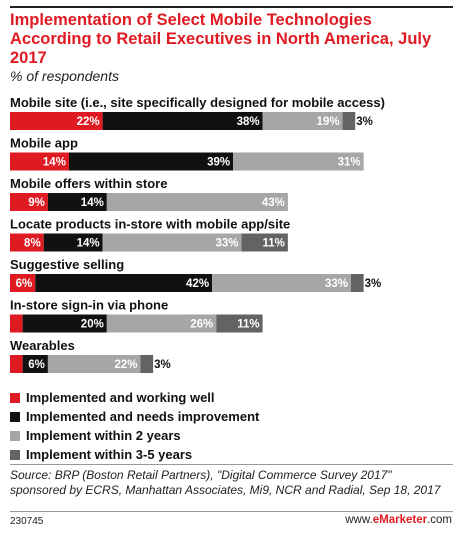 The image size is (464, 539). I want to click on data-label: 8%, so click(32, 244).